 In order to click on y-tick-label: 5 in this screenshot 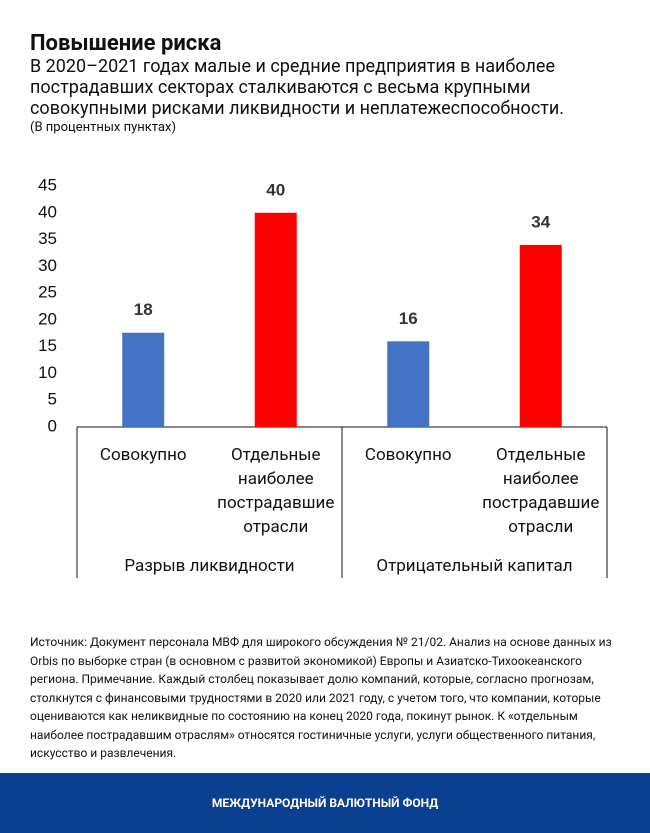, I will do `click(52, 399)`.